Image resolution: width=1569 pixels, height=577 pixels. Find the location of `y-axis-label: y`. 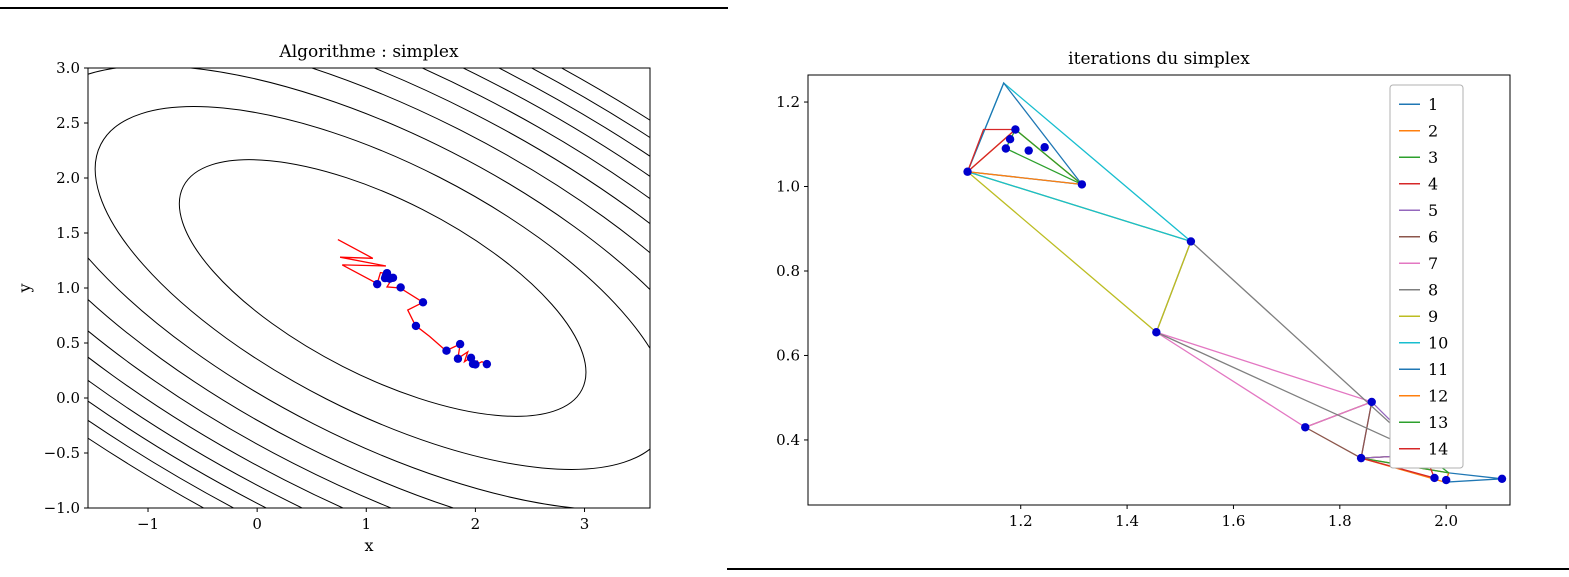

y-axis-label: y is located at coordinates (24, 288).